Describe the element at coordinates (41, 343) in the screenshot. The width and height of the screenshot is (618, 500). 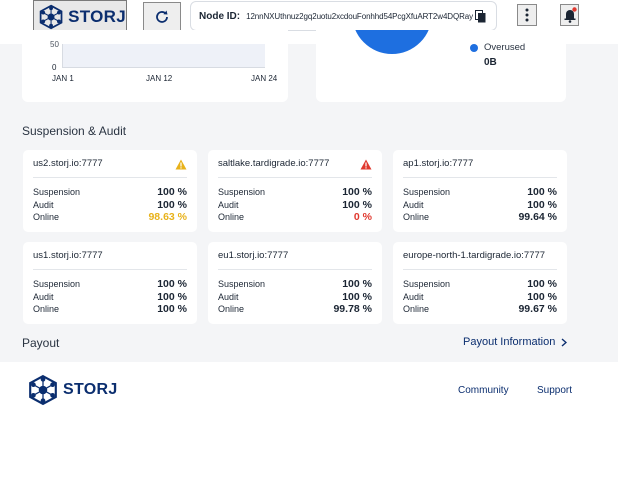
I see `payout-title: Payout` at that location.